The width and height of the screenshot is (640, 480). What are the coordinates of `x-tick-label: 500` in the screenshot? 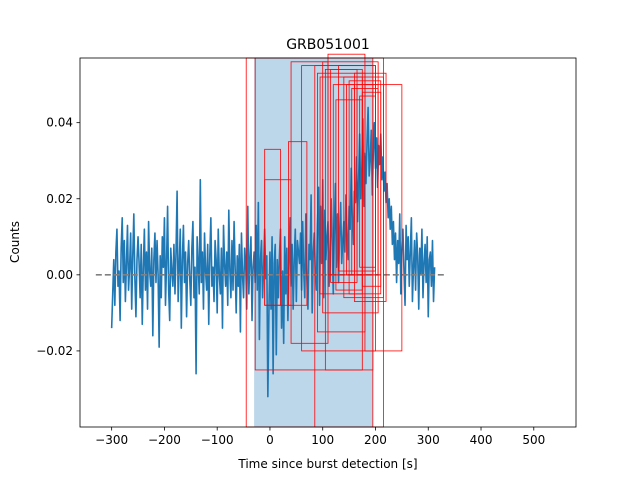 It's located at (533, 440).